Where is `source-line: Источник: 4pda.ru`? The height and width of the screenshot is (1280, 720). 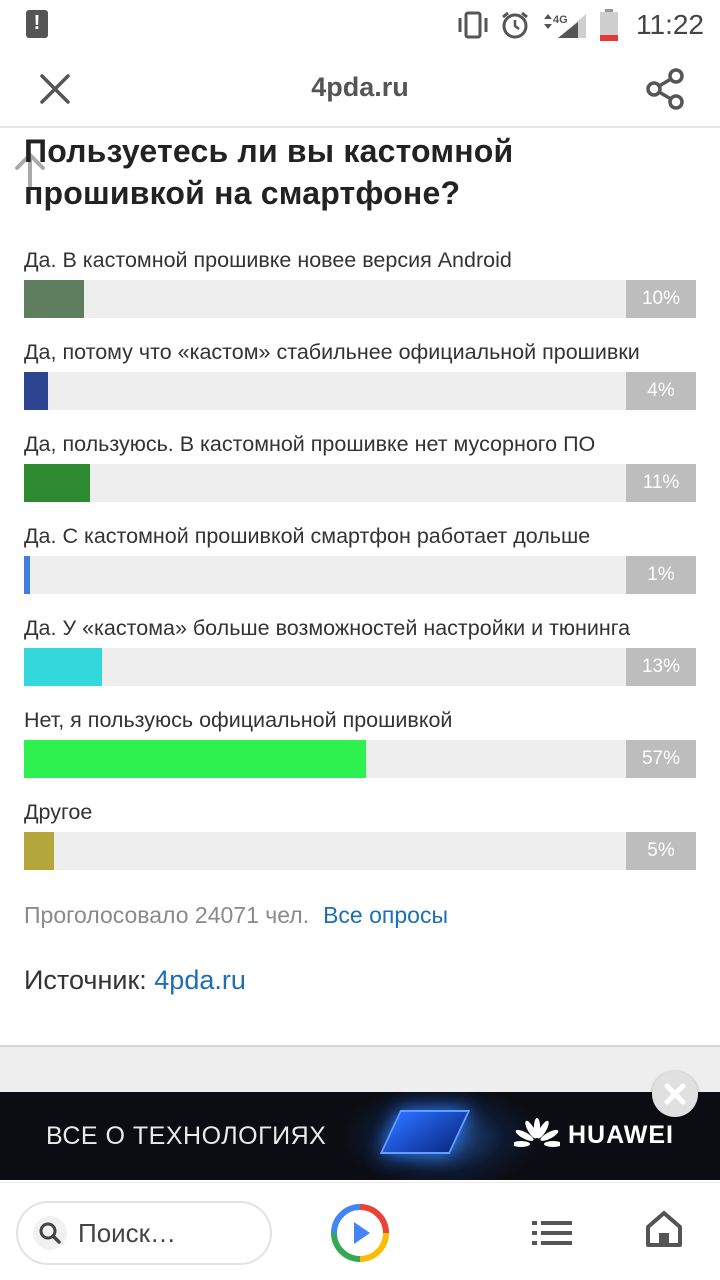
source-line: Источник: 4pda.ru is located at coordinates (360, 980).